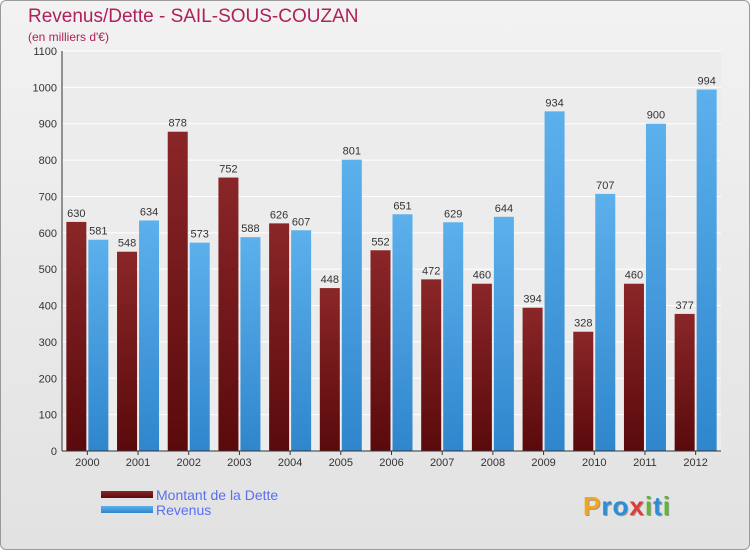  What do you see at coordinates (188, 463) in the screenshot?
I see `x-tick-label: 2002` at bounding box center [188, 463].